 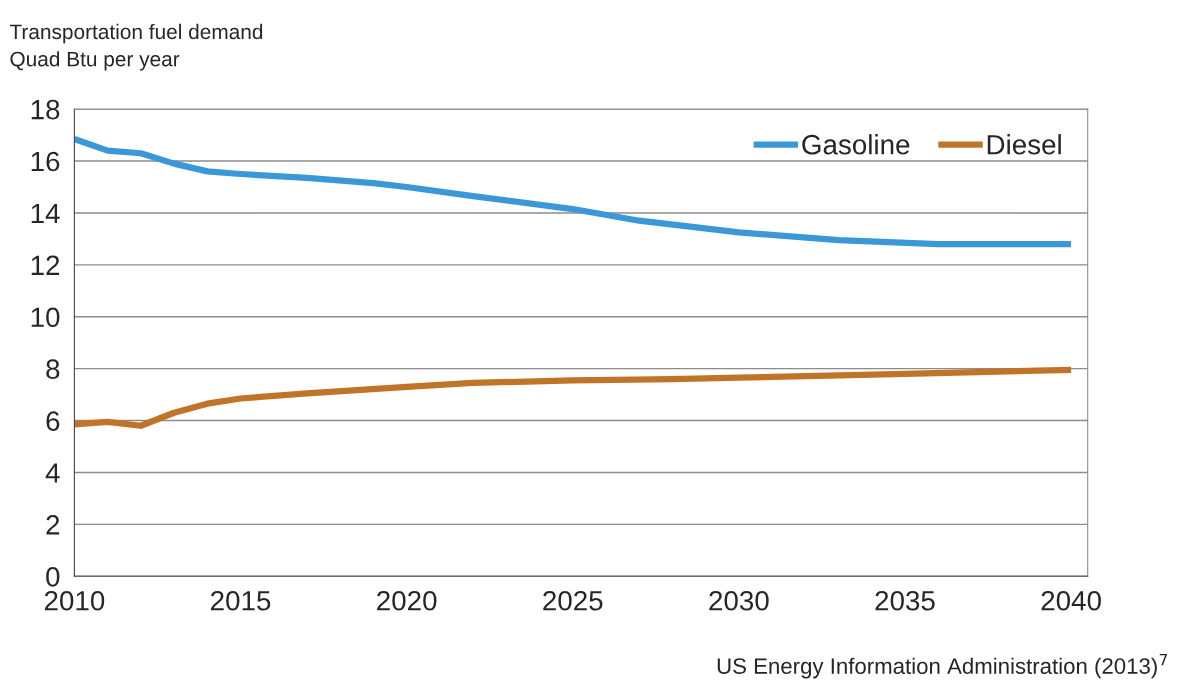 I want to click on y-axis-title: Quad Btu per year, so click(x=95, y=61).